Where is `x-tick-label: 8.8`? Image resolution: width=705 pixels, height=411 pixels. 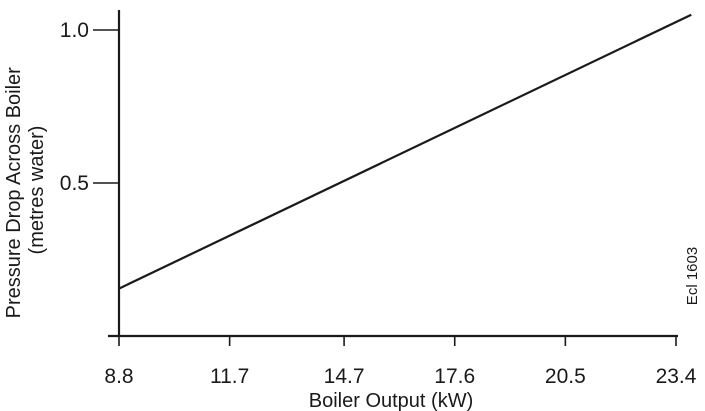 x-tick-label: 8.8 is located at coordinates (118, 376).